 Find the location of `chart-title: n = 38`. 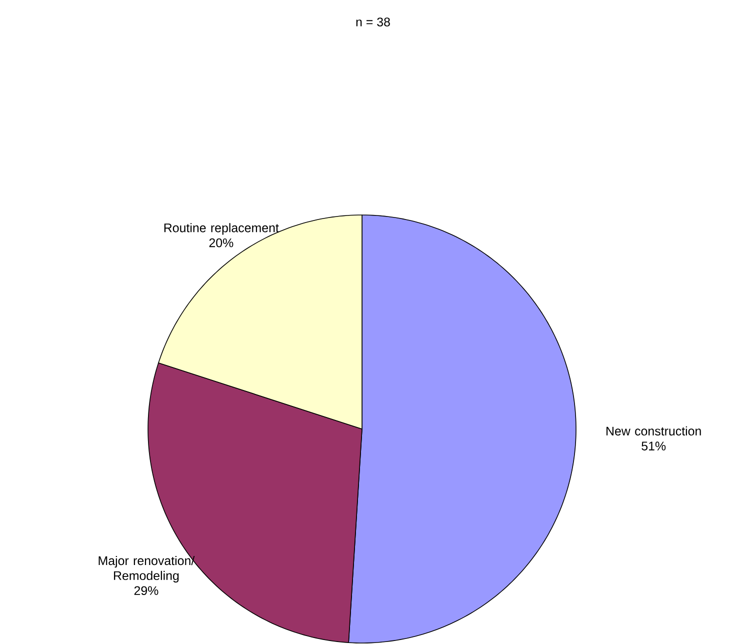

chart-title: n = 38 is located at coordinates (373, 22).